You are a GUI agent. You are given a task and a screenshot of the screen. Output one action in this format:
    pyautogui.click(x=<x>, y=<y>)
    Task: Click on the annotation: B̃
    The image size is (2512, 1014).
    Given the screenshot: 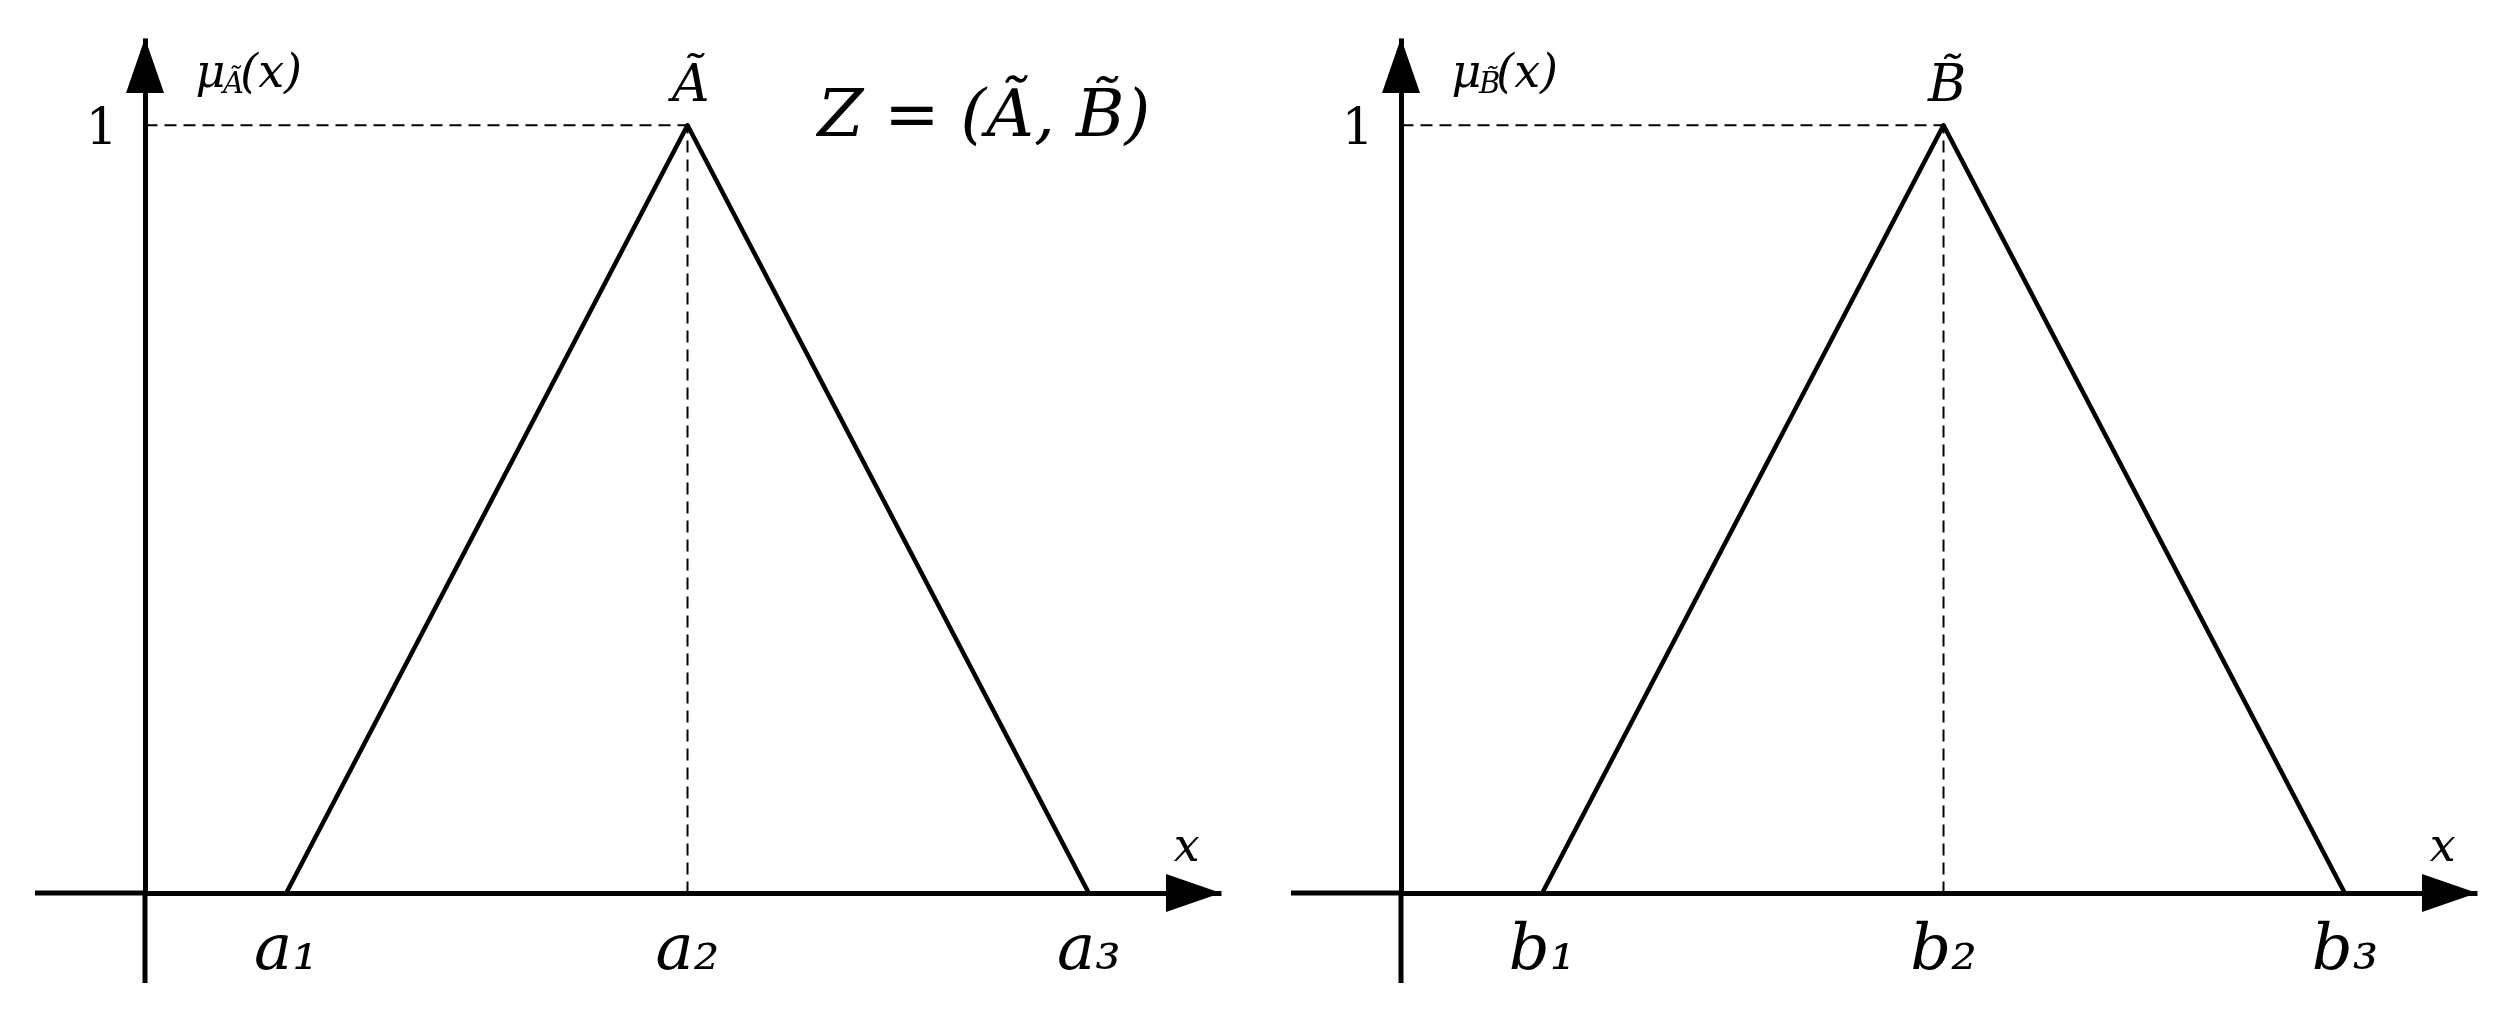 What is the action you would take?
    pyautogui.click(x=1946, y=83)
    